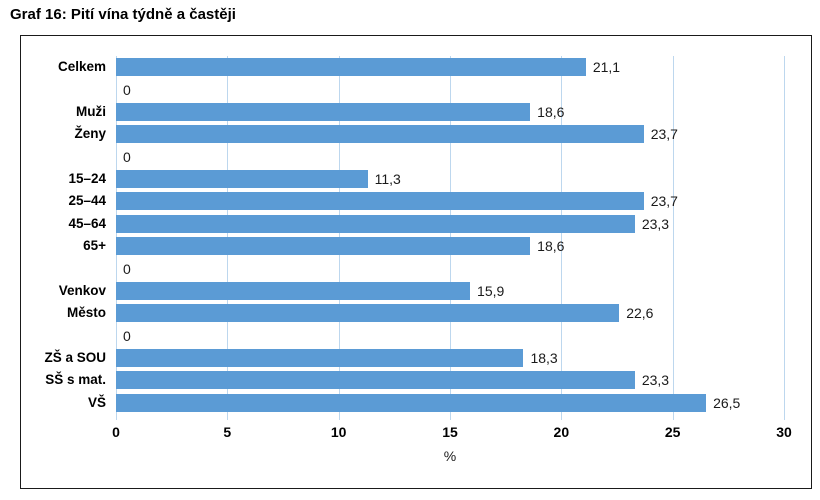  I want to click on category-label: 15–24, so click(87, 178).